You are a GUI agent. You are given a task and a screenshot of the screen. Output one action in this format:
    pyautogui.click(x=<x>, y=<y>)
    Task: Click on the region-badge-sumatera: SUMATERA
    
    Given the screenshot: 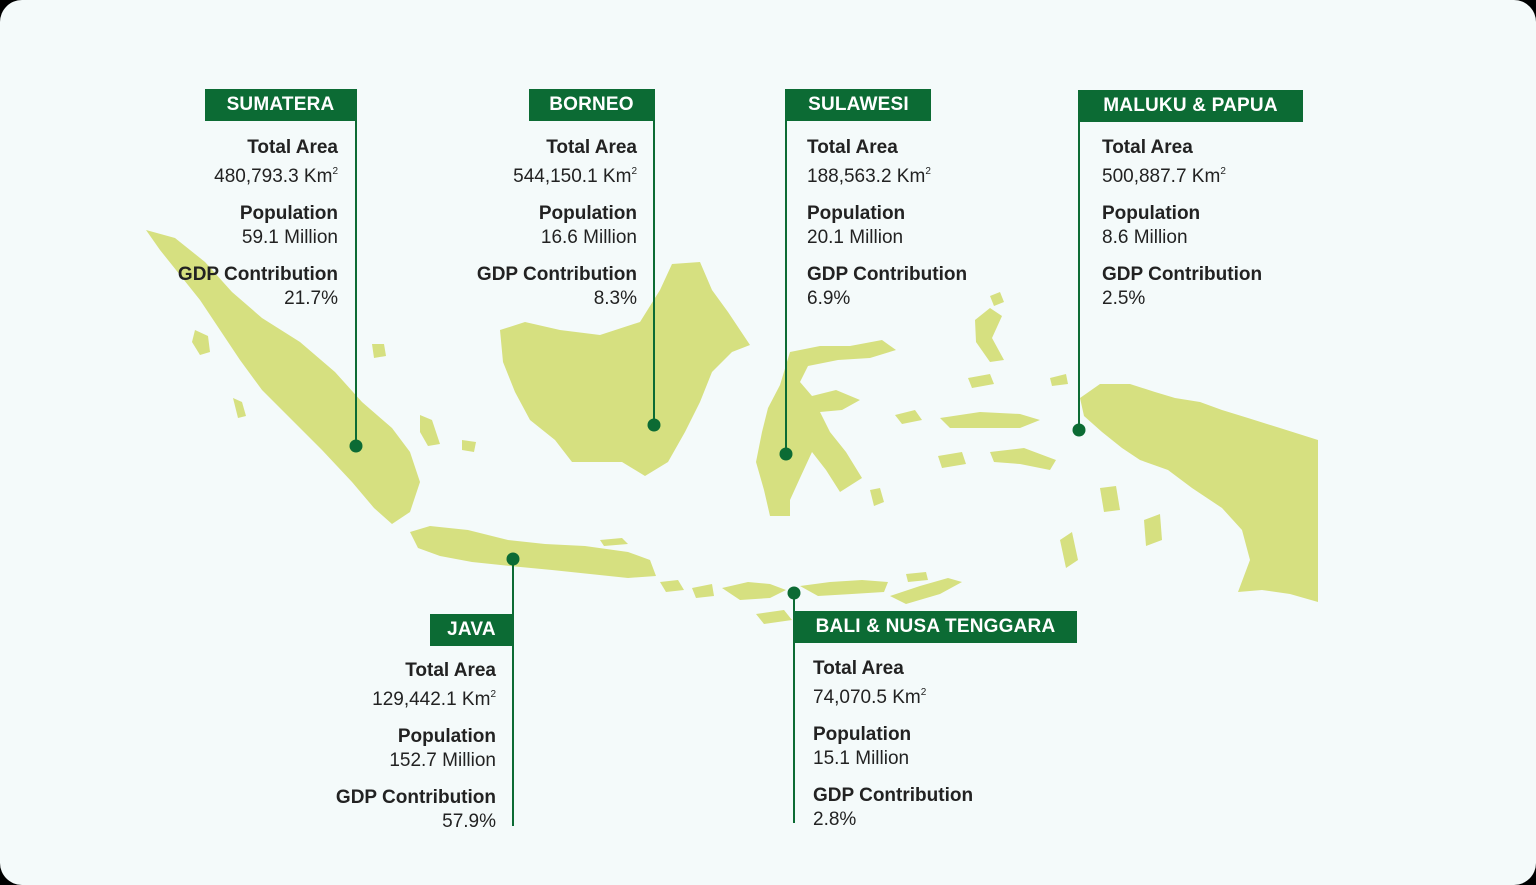 What is the action you would take?
    pyautogui.click(x=280, y=105)
    